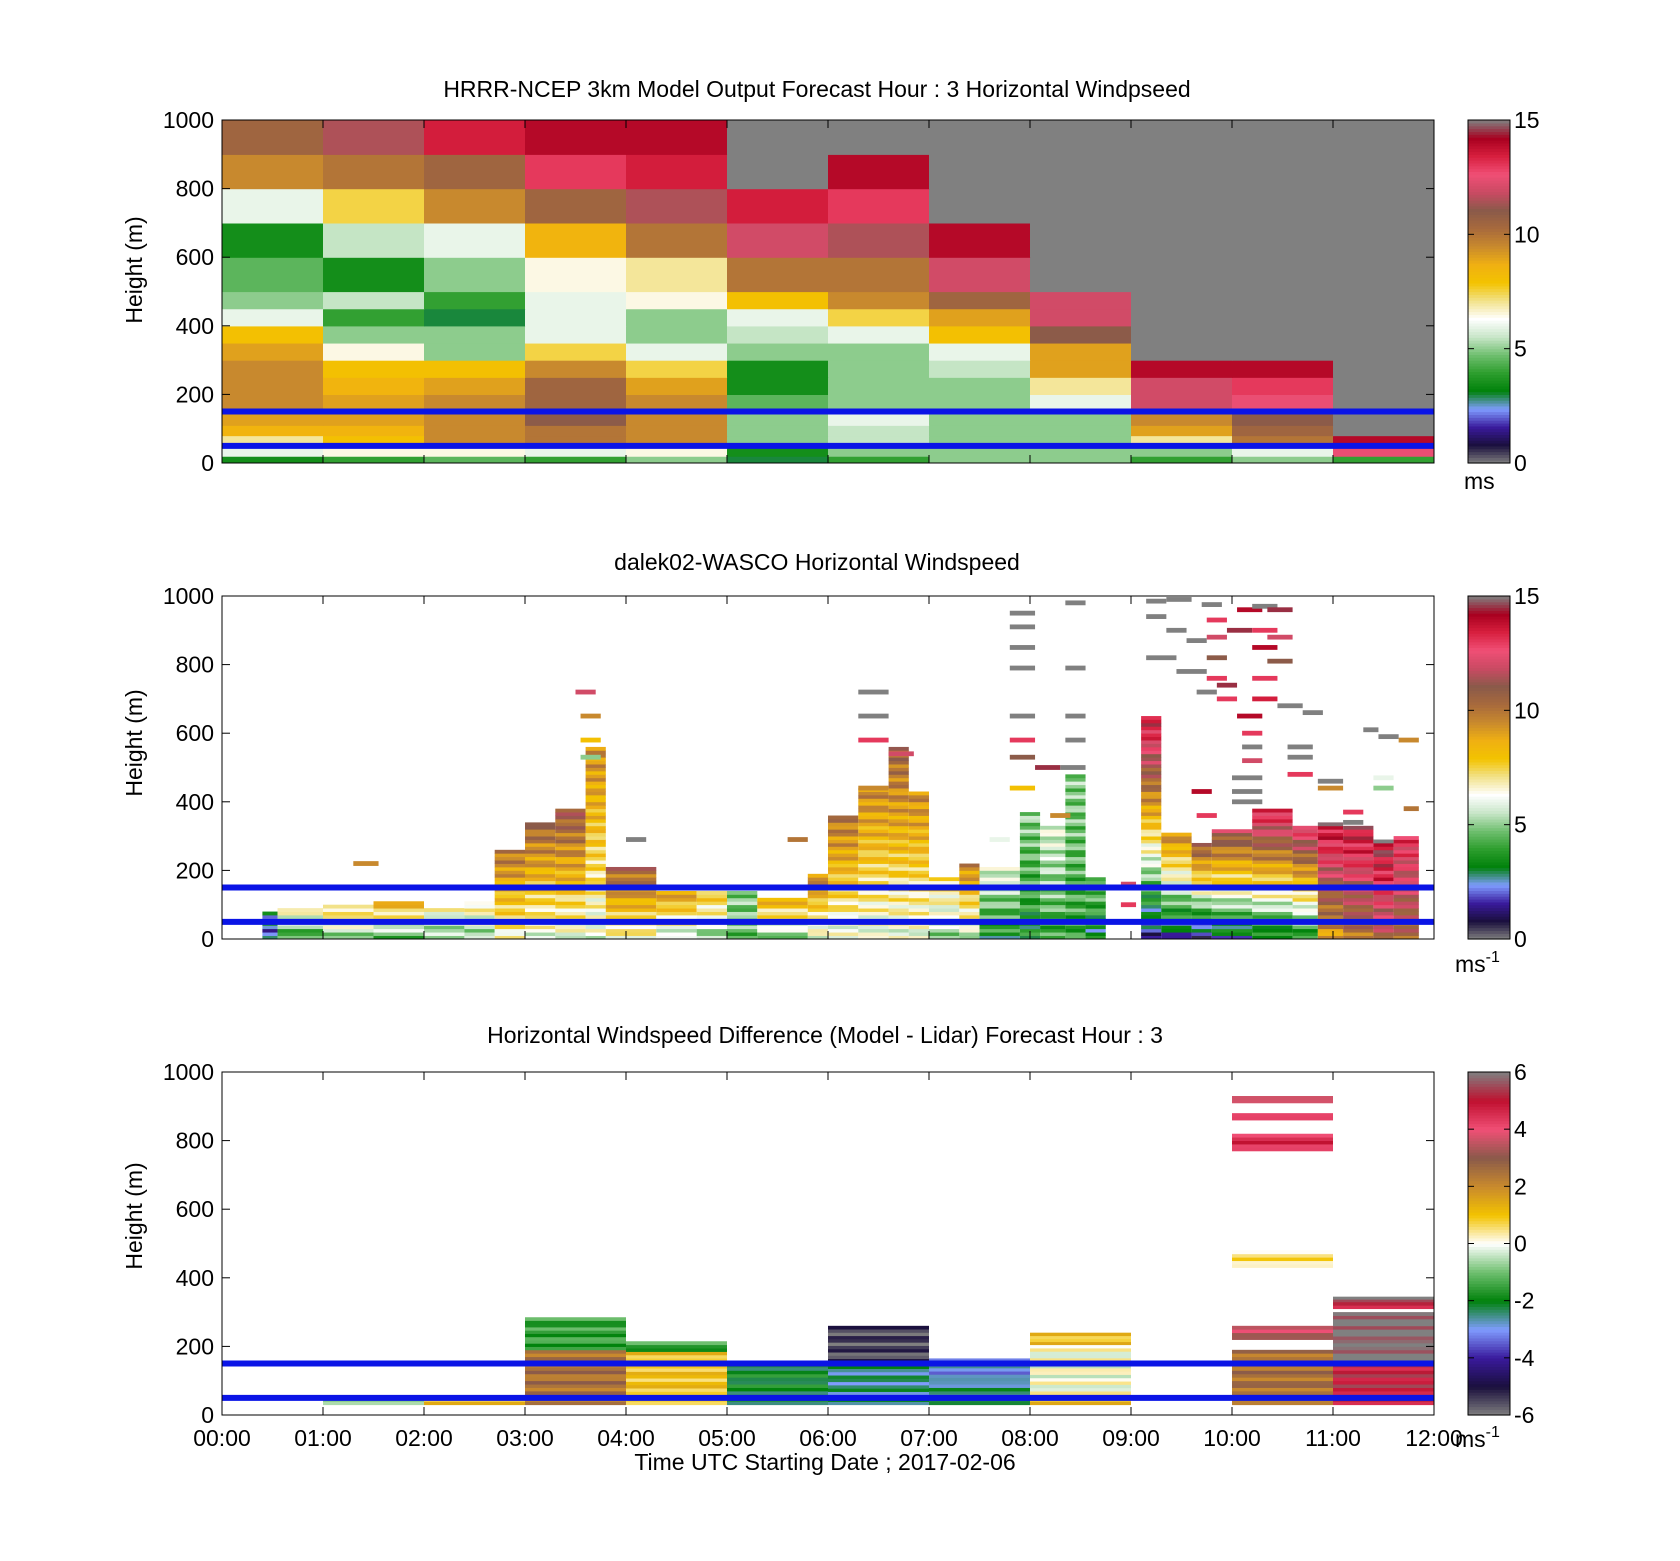 This screenshot has width=1680, height=1561. Describe the element at coordinates (222, 1438) in the screenshot. I see `x-tick-label: 00:00` at that location.